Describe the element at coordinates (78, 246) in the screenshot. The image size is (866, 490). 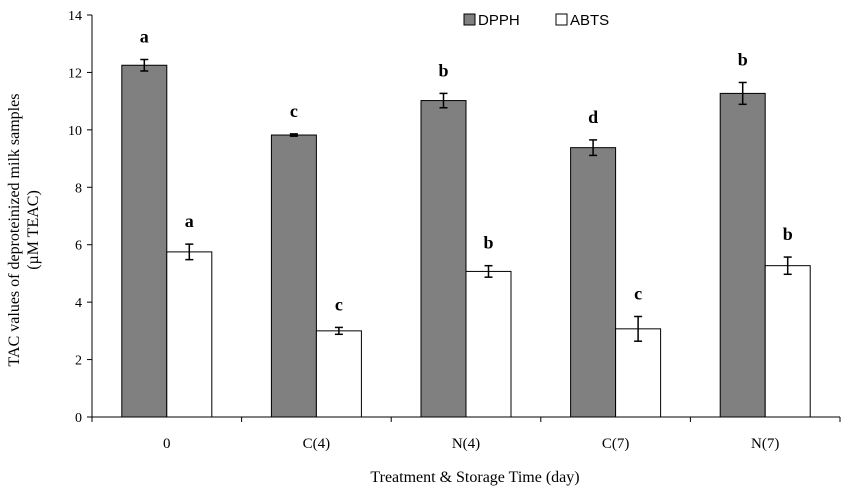
I see `y-tick-label: 6` at that location.